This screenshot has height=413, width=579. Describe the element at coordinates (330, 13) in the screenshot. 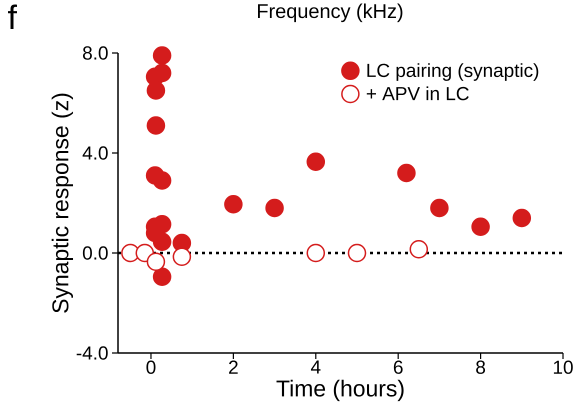

I see `text: Frequency (kHz)` at that location.